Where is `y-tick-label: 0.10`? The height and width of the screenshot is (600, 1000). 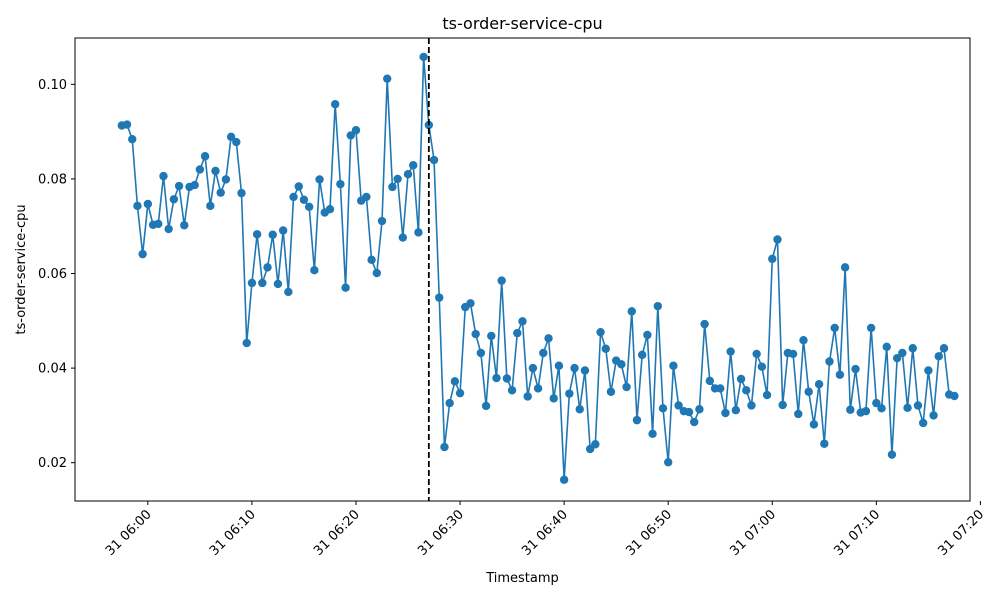
y-tick-label: 0.10 is located at coordinates (52, 85).